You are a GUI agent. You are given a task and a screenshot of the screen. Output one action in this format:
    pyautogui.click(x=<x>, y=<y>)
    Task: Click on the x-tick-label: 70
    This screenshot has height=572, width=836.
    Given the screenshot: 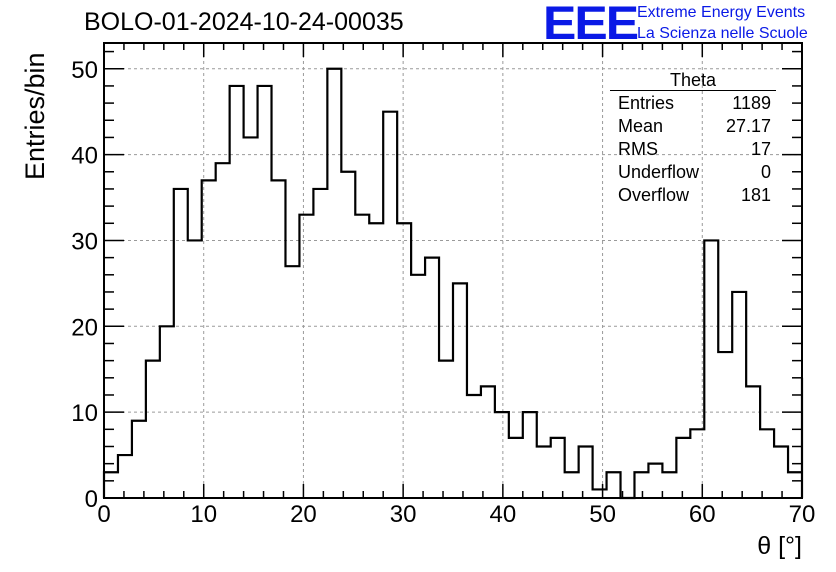 What is the action you would take?
    pyautogui.click(x=802, y=514)
    